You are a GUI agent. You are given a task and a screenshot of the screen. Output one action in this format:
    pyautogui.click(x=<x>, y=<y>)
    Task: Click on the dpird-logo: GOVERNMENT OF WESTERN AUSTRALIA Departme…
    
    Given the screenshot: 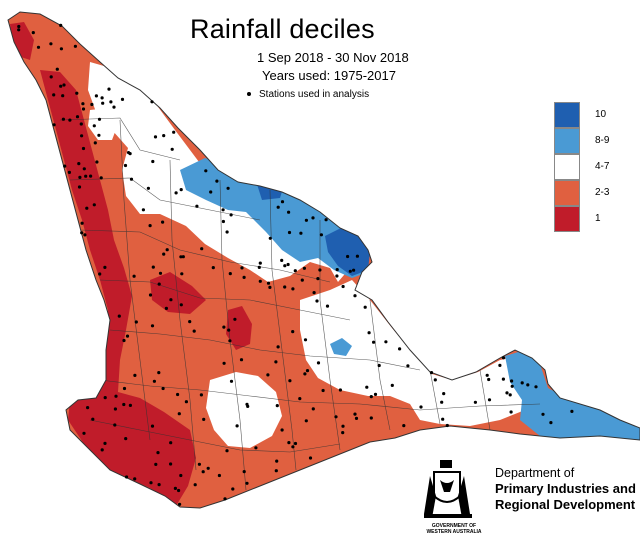 What is the action you would take?
    pyautogui.click(x=530, y=496)
    